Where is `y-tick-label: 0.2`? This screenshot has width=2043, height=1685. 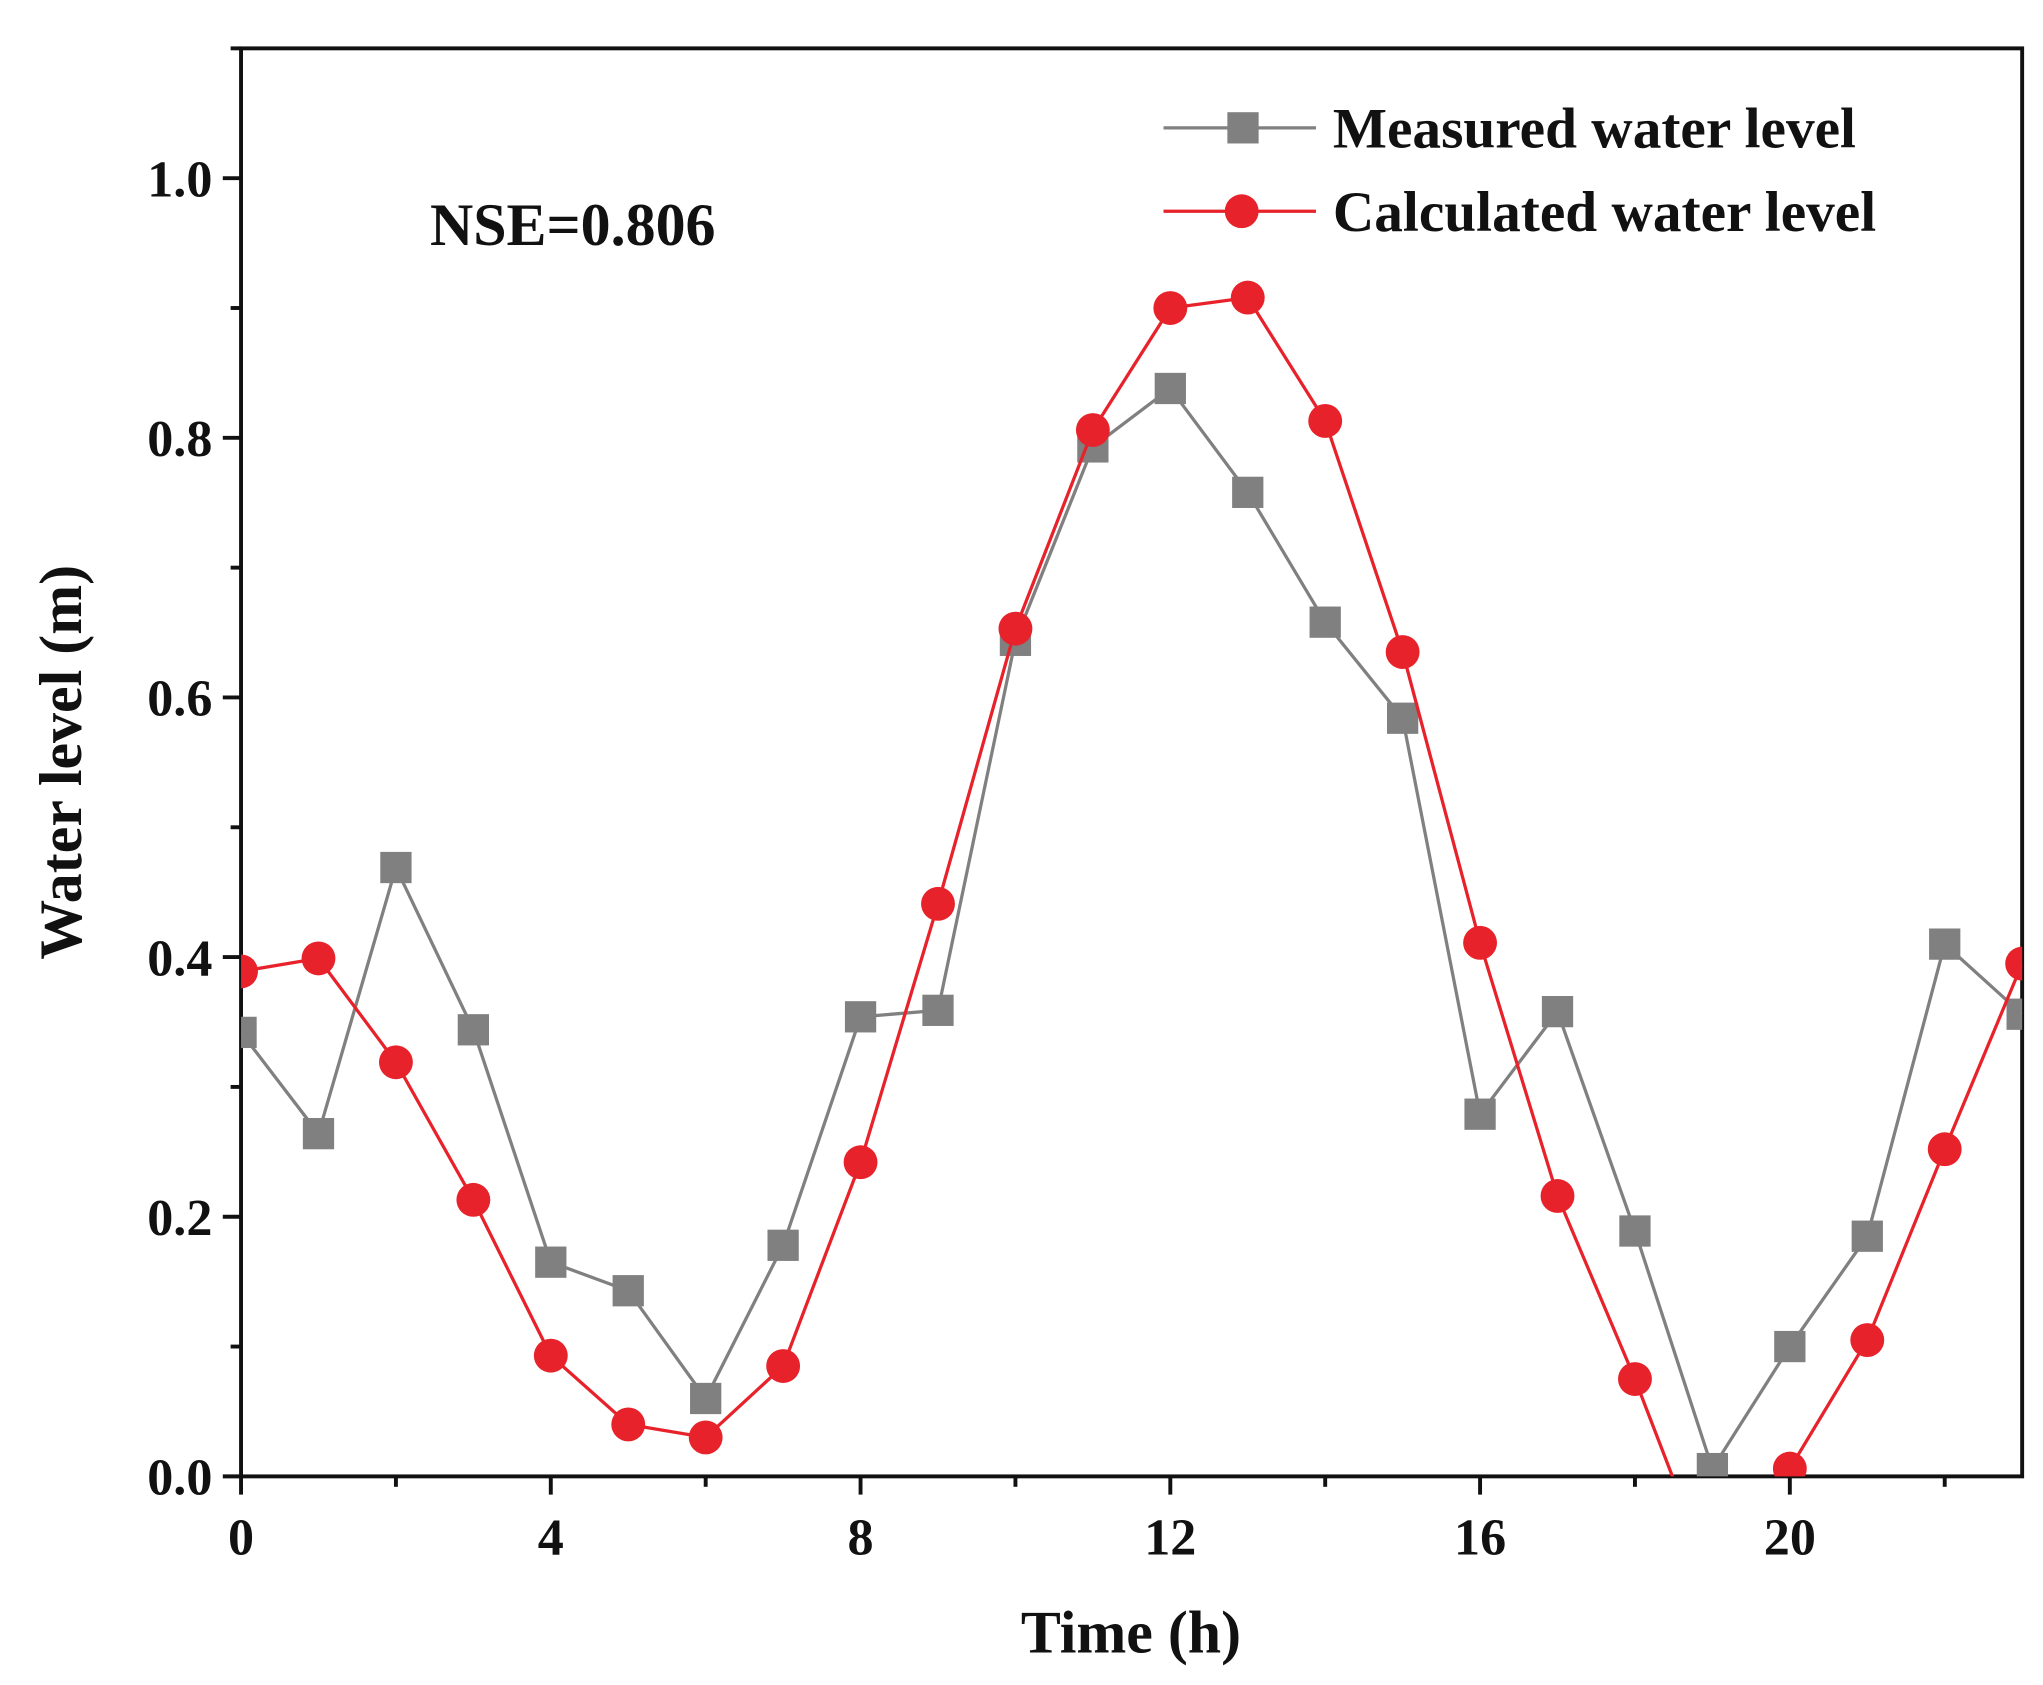 y-tick-label: 0.2 is located at coordinates (179, 1218).